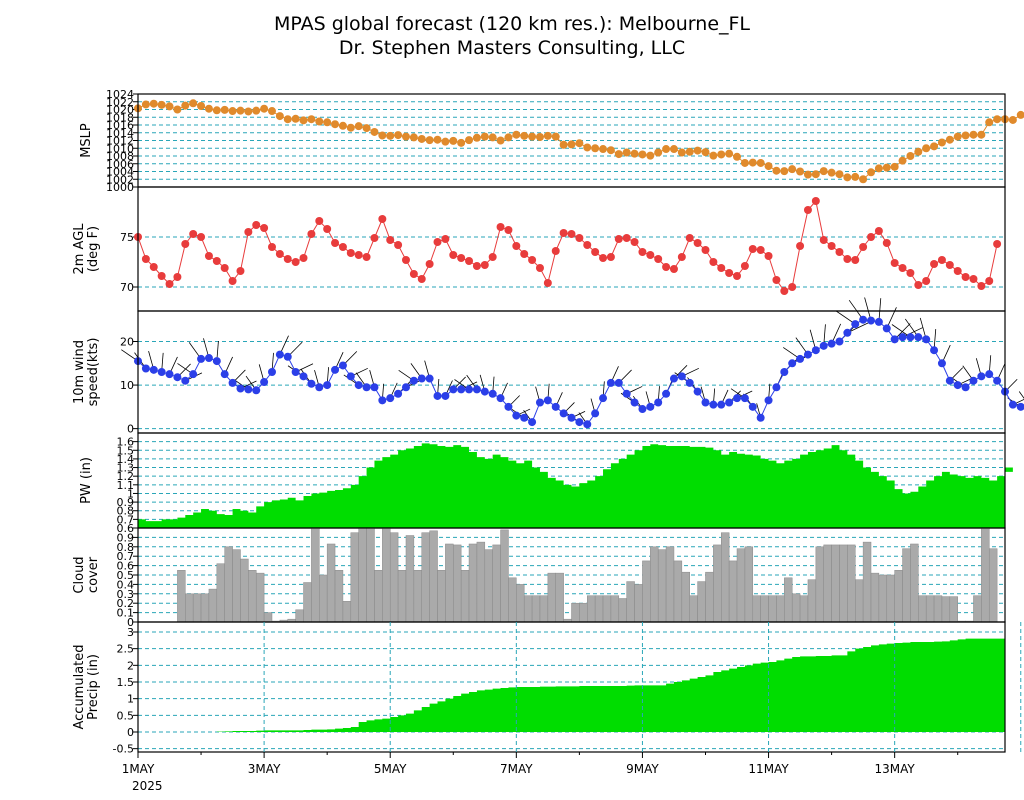 The width and height of the screenshot is (1024, 800). I want to click on x-tick-label: 11MAY, so click(768, 769).